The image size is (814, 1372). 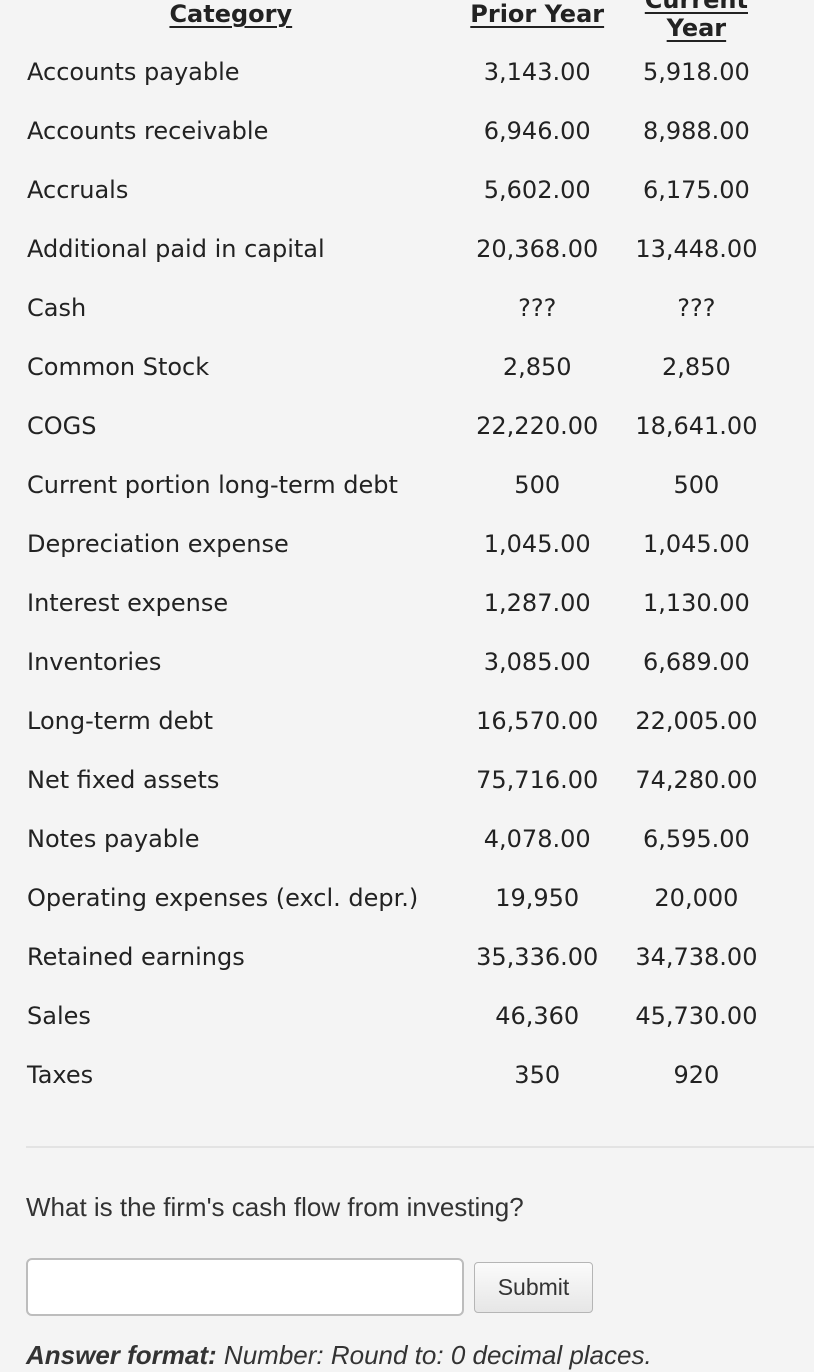 What do you see at coordinates (245, 1287) in the screenshot?
I see `answer-input` at bounding box center [245, 1287].